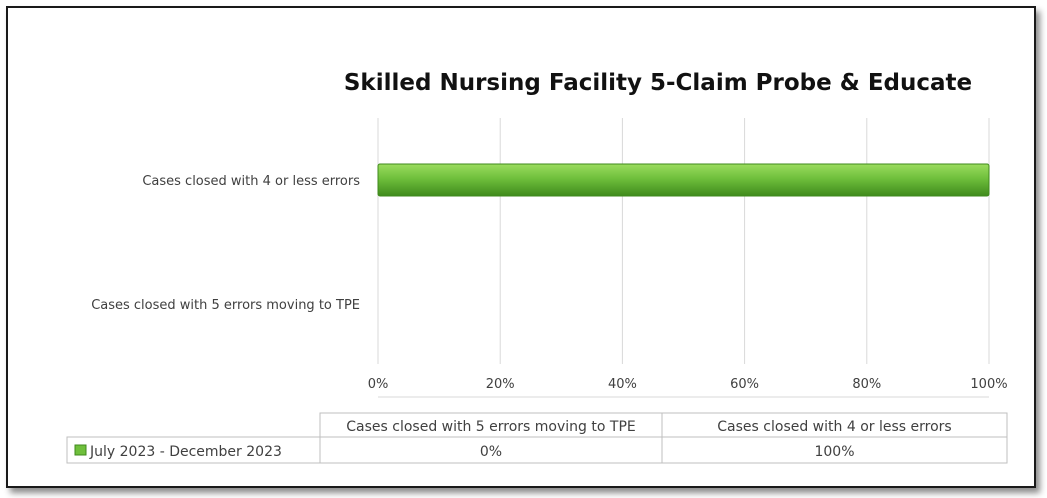  I want to click on bar, so click(683, 180).